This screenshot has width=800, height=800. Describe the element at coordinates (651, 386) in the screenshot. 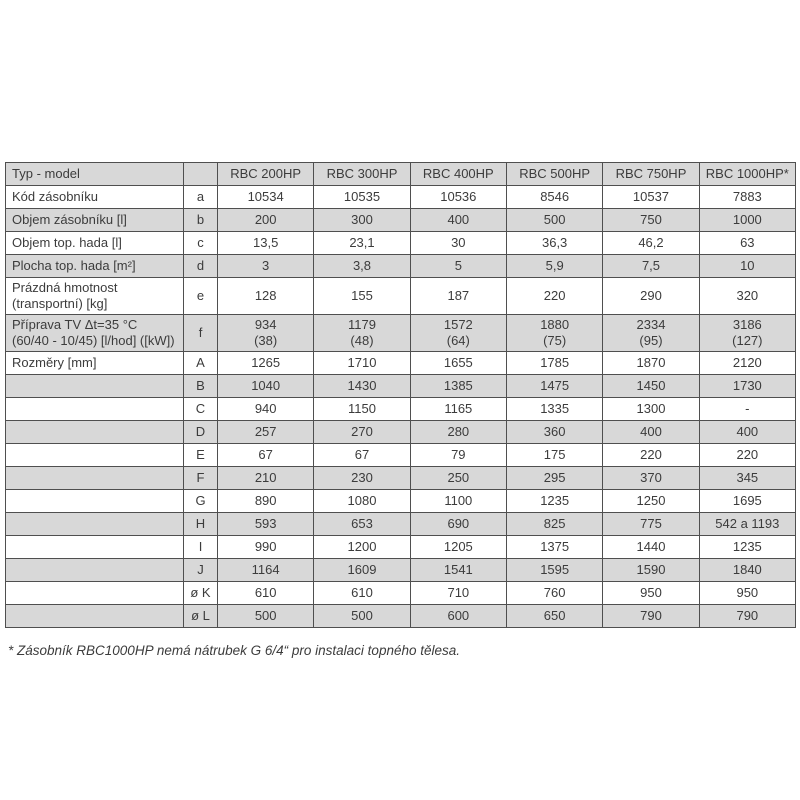

I see `cell-value: 1450` at that location.